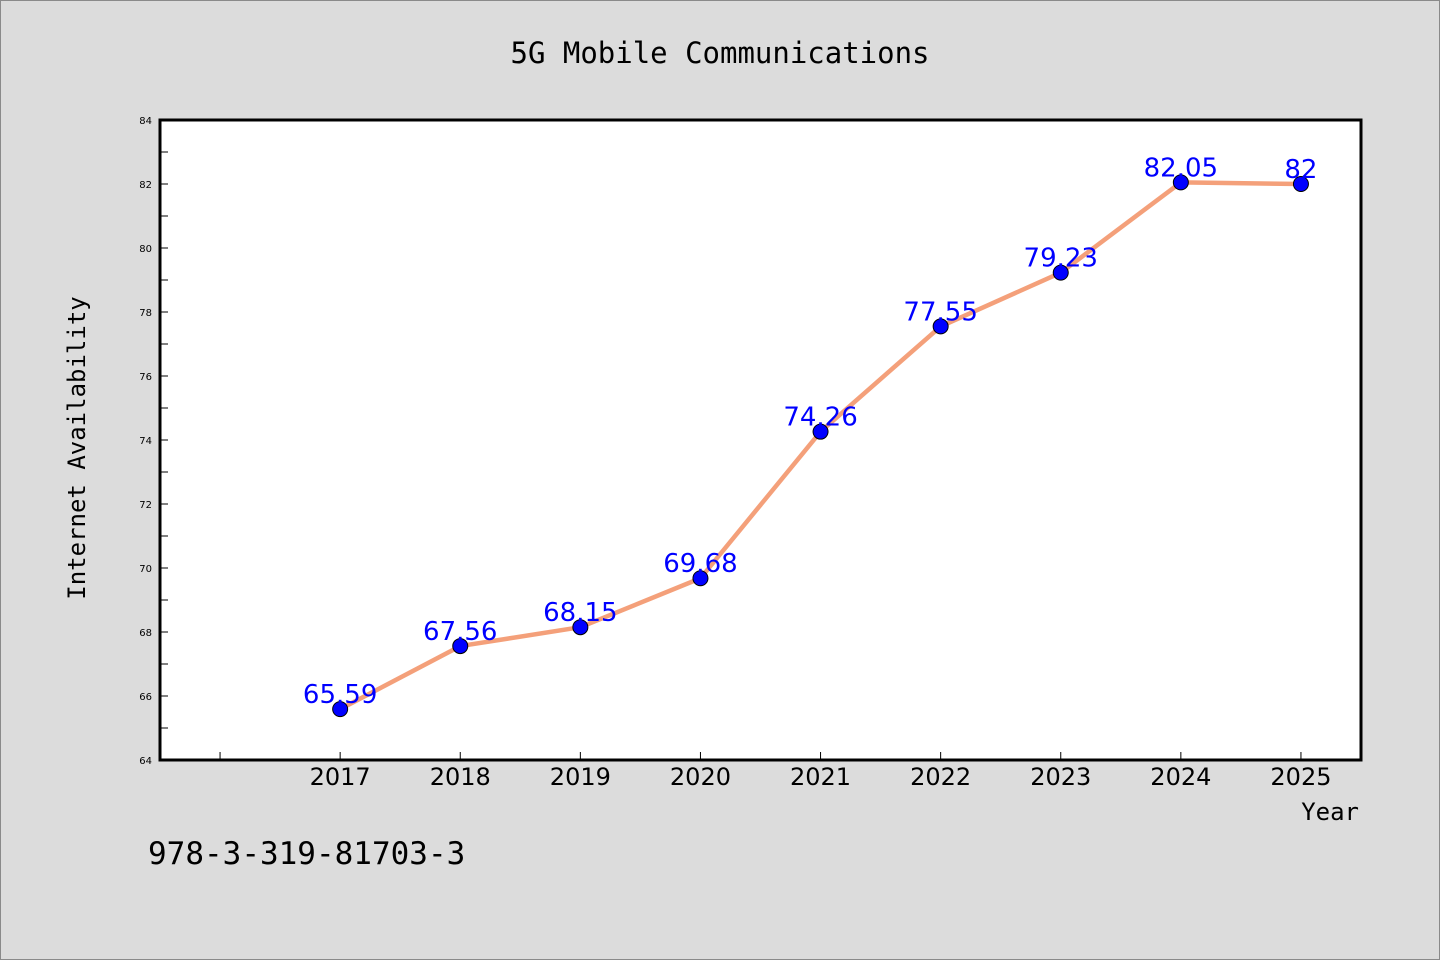 This screenshot has height=960, width=1440. Describe the element at coordinates (145, 441) in the screenshot. I see `y-tick-label: 74` at that location.